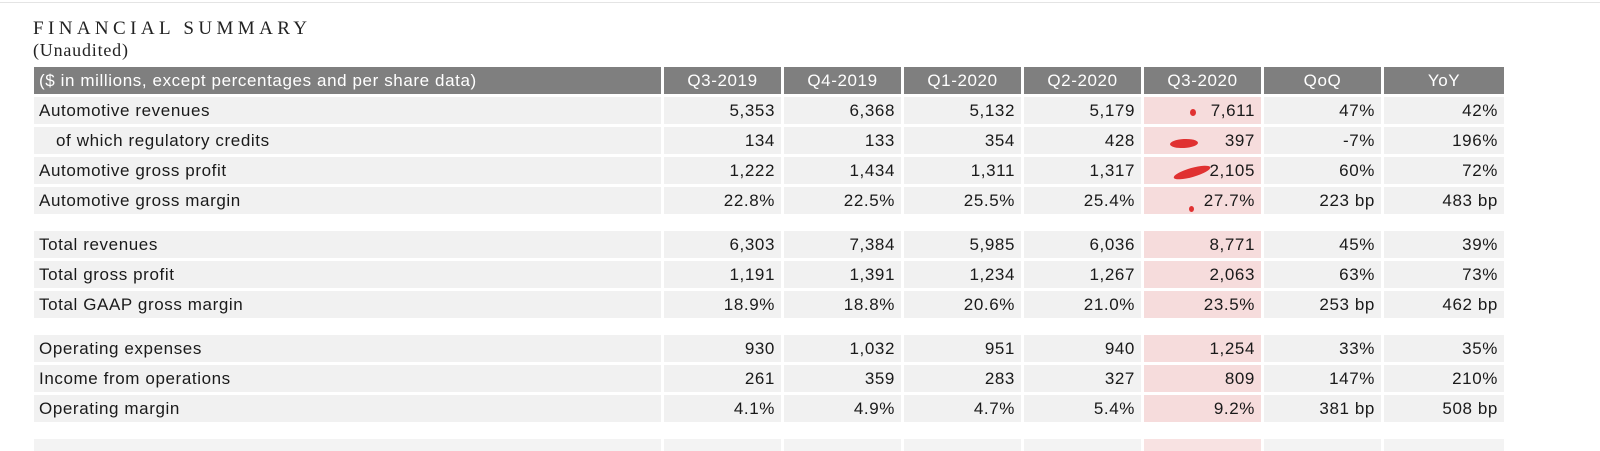 The width and height of the screenshot is (1600, 451). What do you see at coordinates (722, 170) in the screenshot?
I see `cell-q3-2019: 1,222` at bounding box center [722, 170].